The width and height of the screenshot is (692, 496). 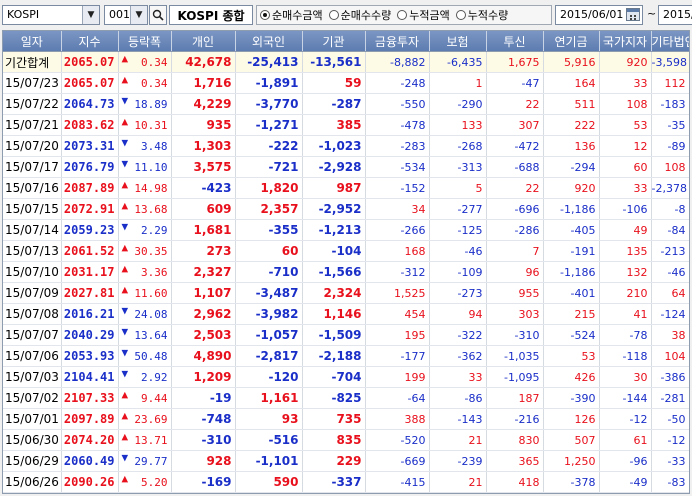 What do you see at coordinates (51, 15) in the screenshot?
I see `market-select: KOSPI ▼` at bounding box center [51, 15].